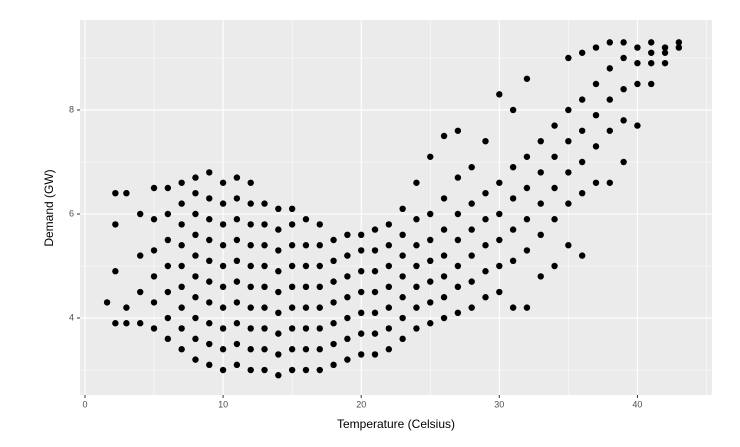  What do you see at coordinates (499, 404) in the screenshot?
I see `x-tick-label: 30` at bounding box center [499, 404].